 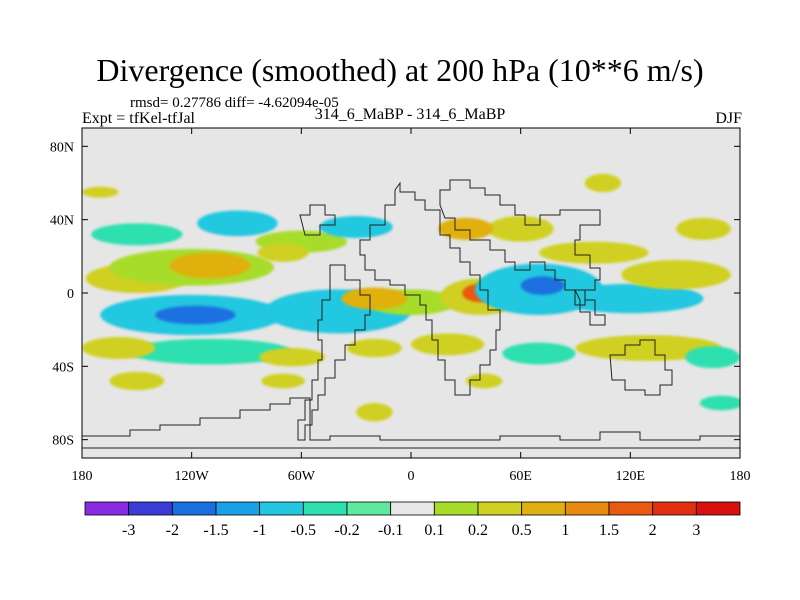 I want to click on x-tick-label-4: 60E, so click(x=520, y=476).